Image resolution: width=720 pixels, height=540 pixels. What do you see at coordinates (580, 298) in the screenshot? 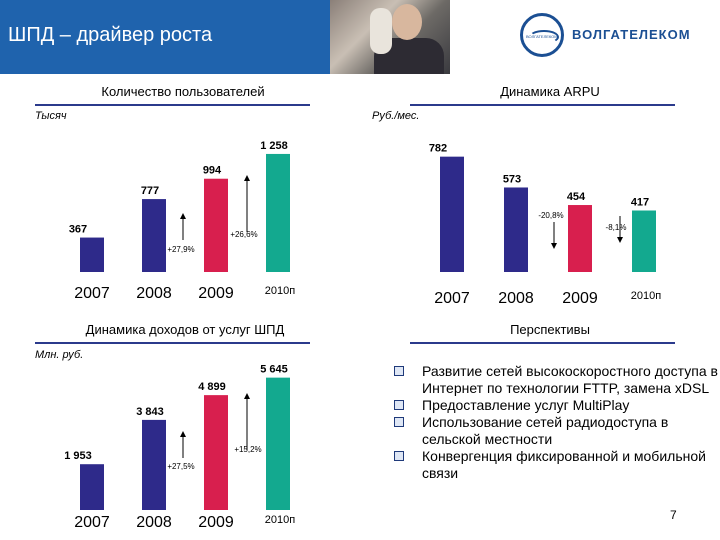
I see `arpu-category-label: 2009` at bounding box center [580, 298].